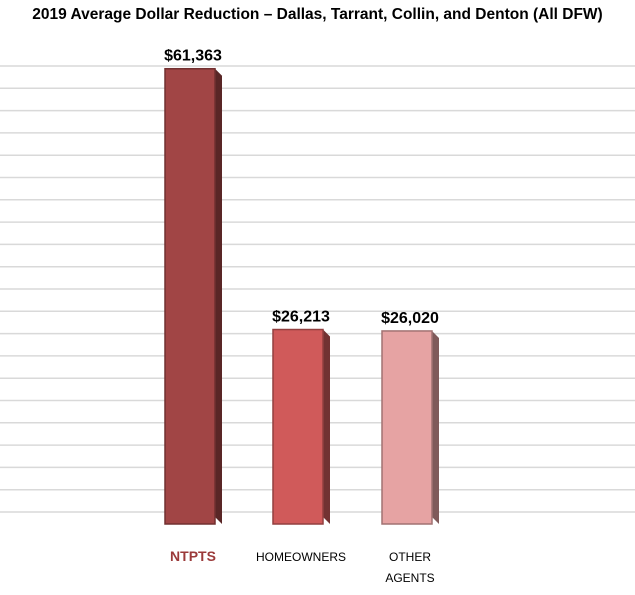  I want to click on category-label-line: AGENTS, so click(409, 578).